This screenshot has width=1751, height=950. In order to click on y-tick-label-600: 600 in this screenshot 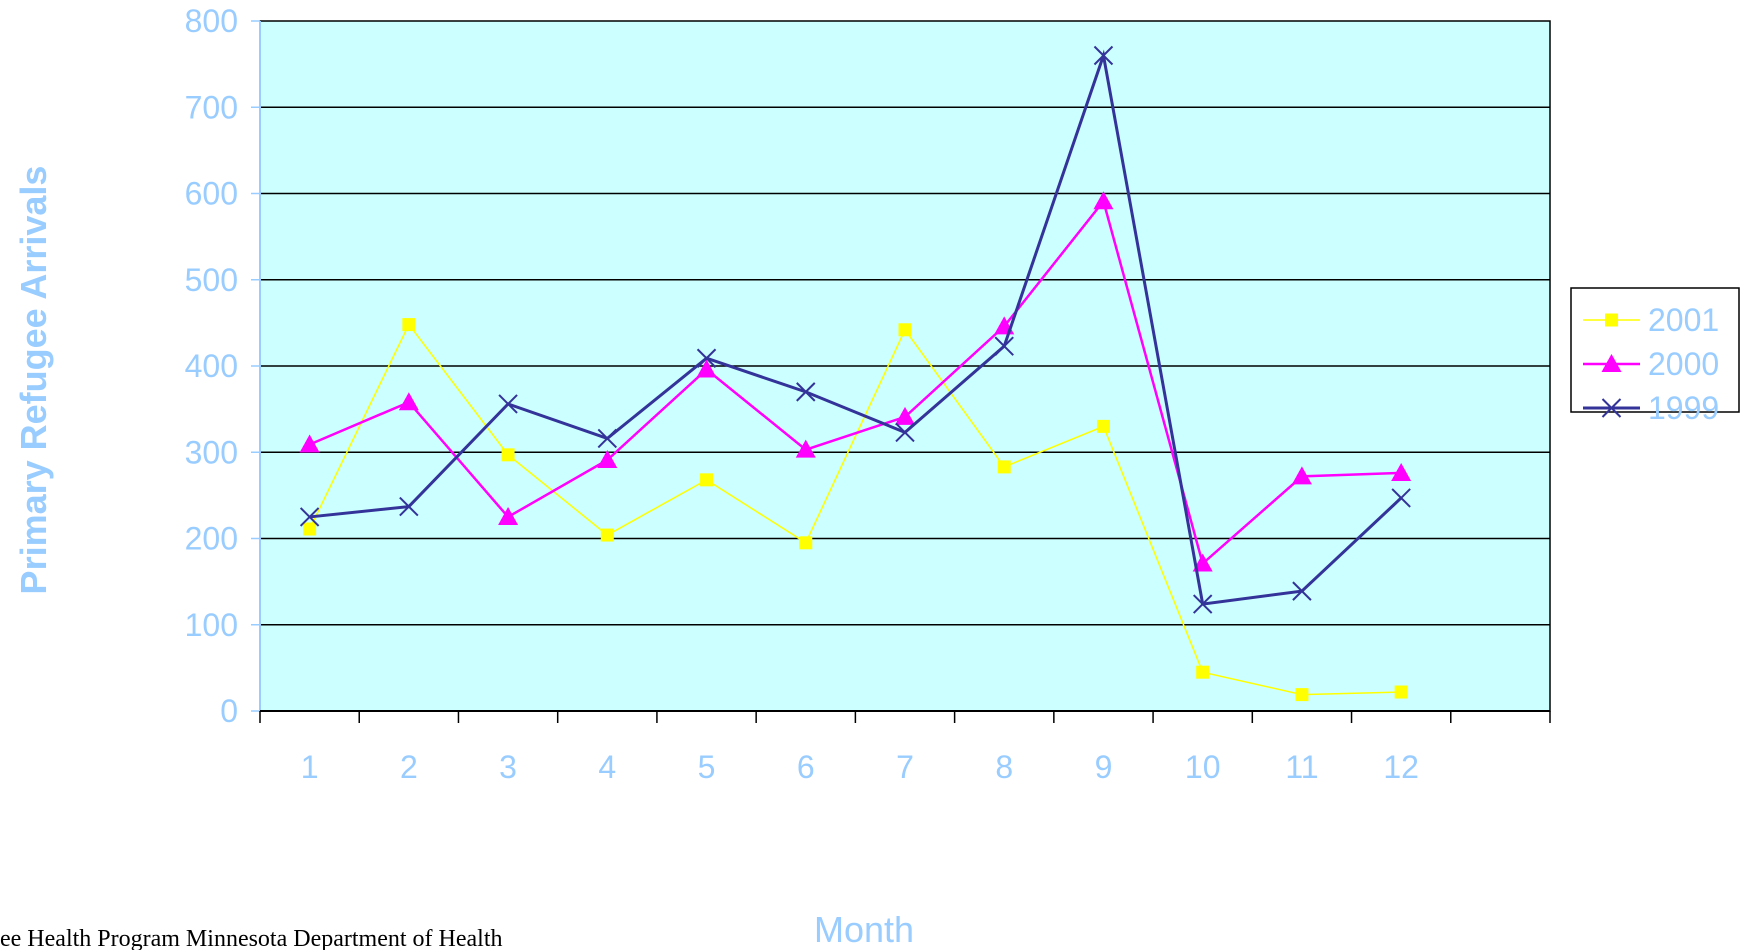, I will do `click(211, 194)`.